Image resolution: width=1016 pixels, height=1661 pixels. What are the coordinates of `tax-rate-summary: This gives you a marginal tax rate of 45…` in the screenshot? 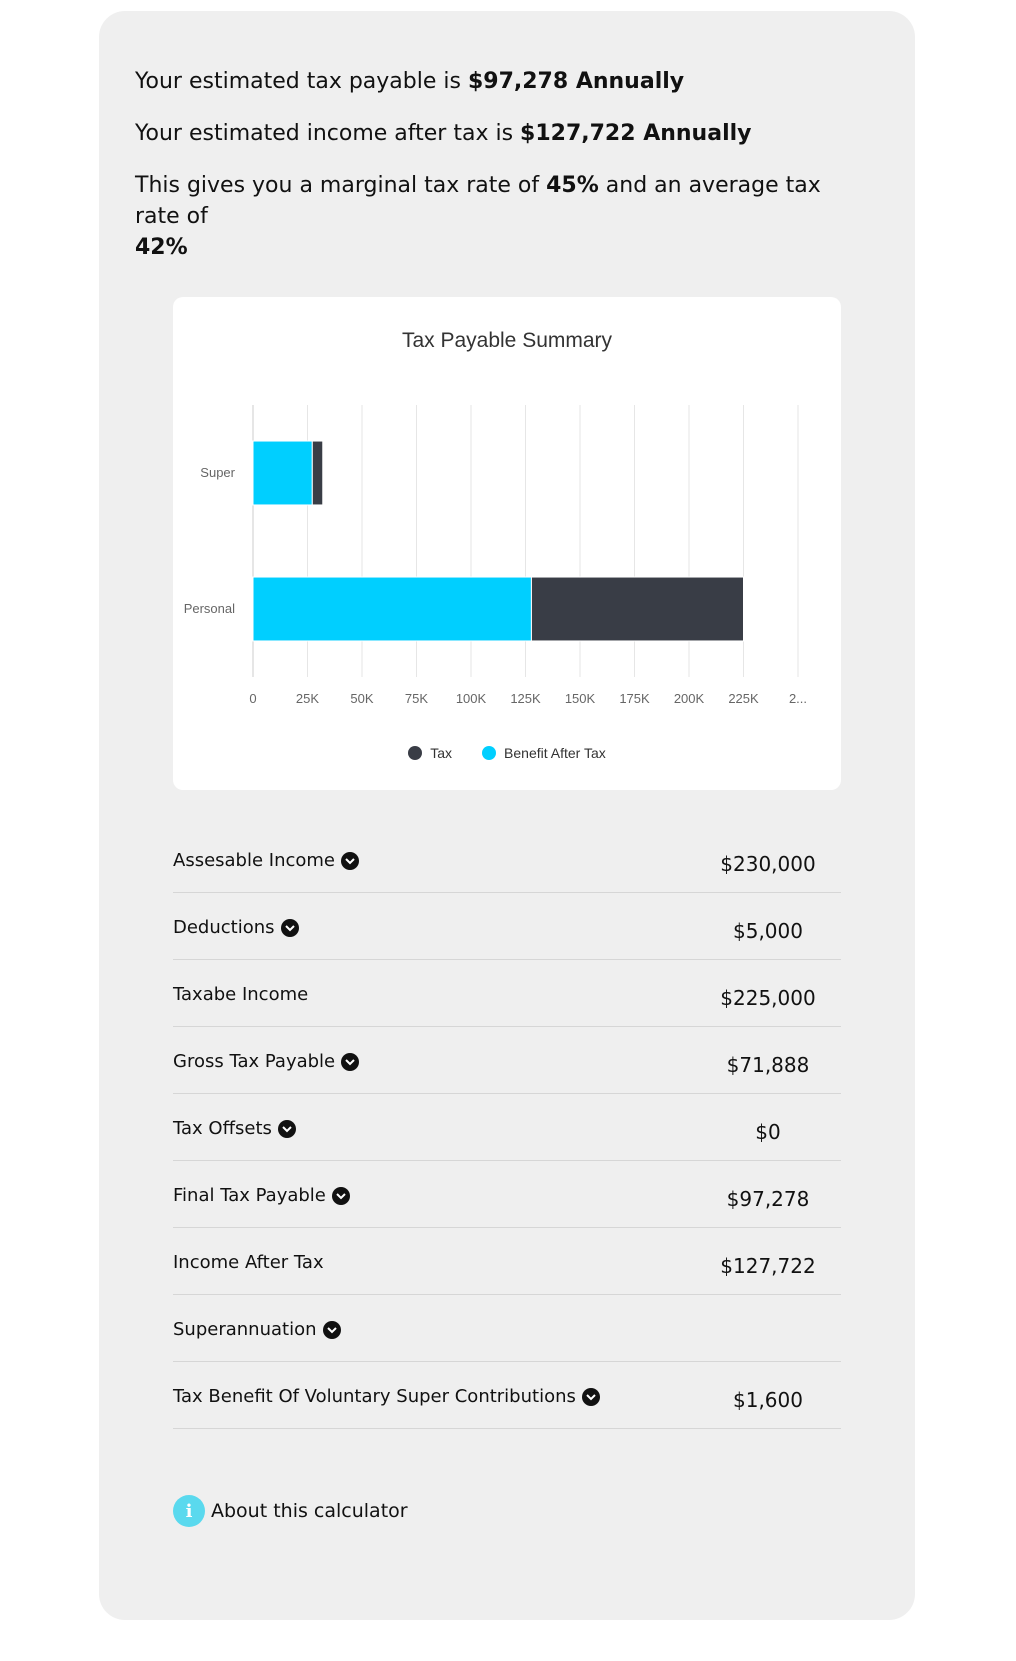 It's located at (478, 216).